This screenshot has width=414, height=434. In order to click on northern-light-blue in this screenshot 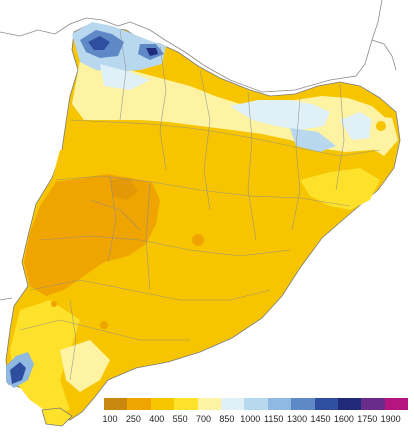, I will do `click(280, 115)`.